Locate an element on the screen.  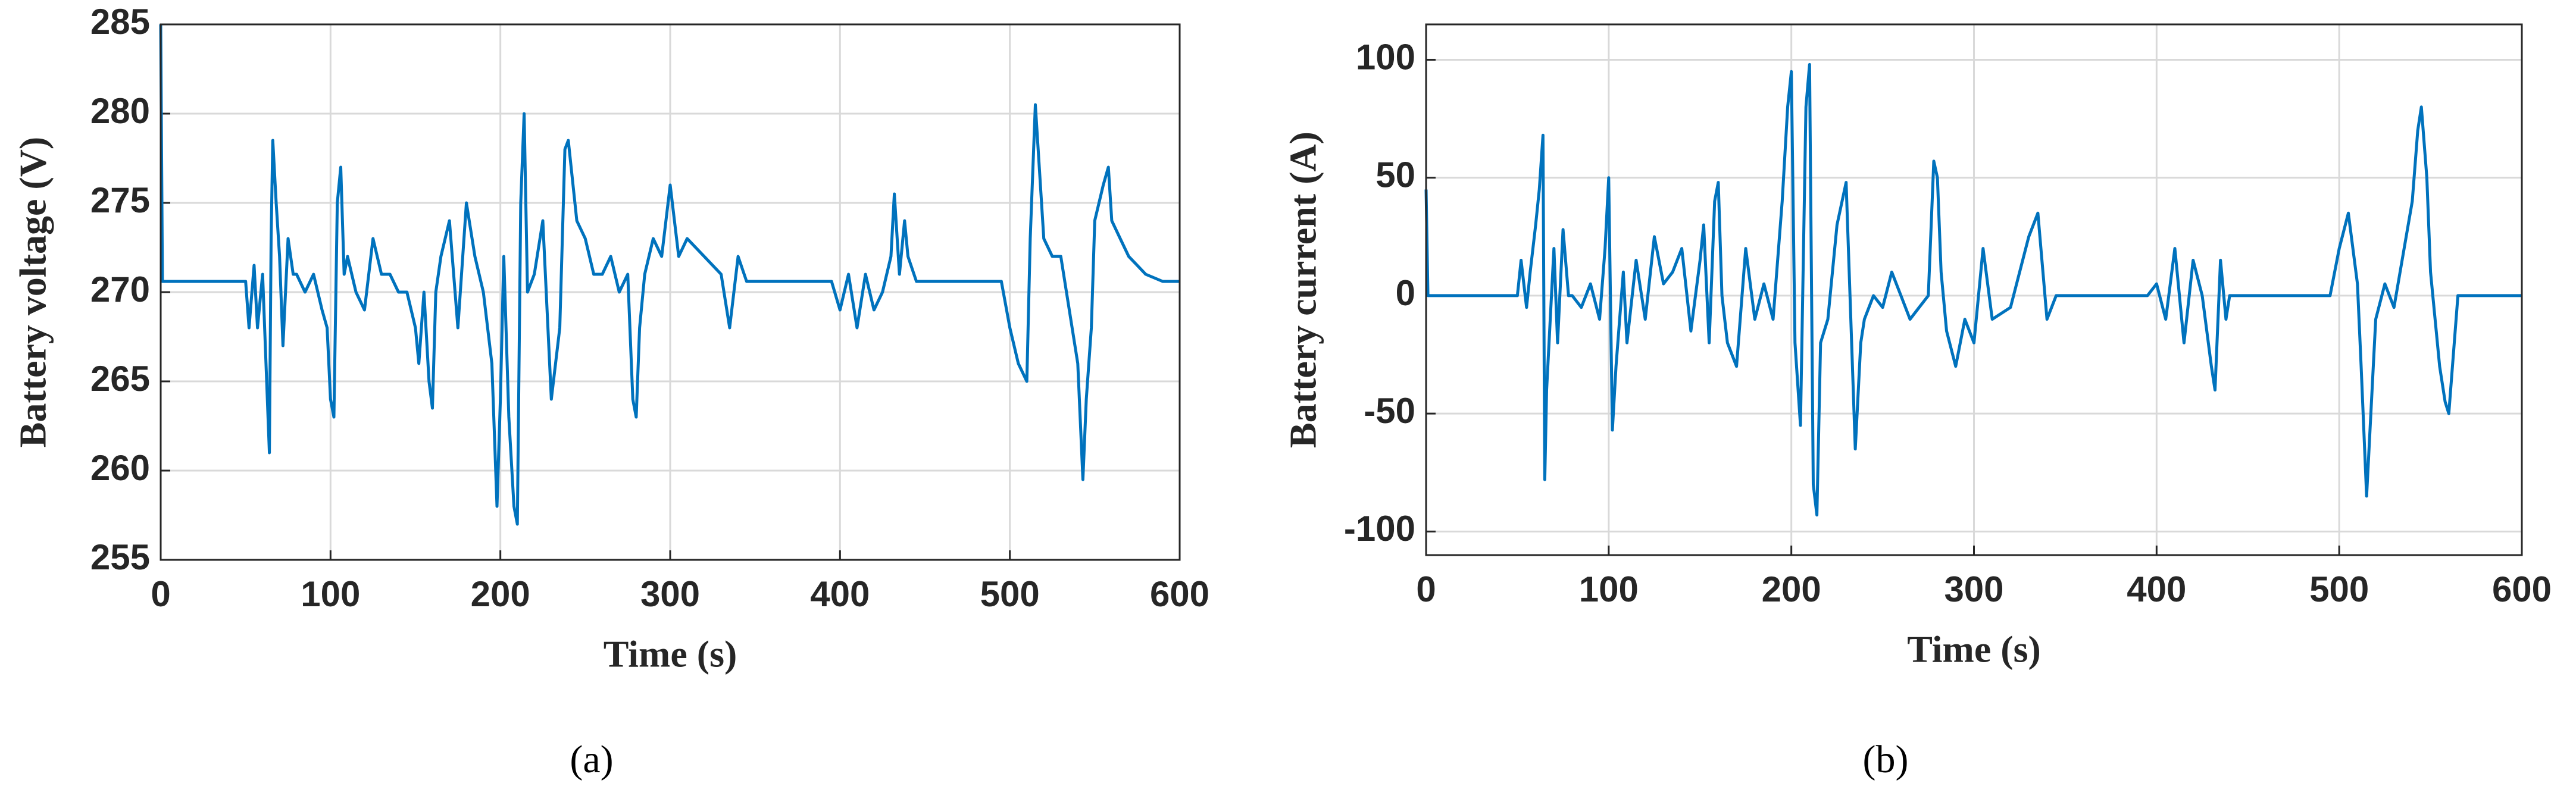
caption: (b) is located at coordinates (1886, 759).